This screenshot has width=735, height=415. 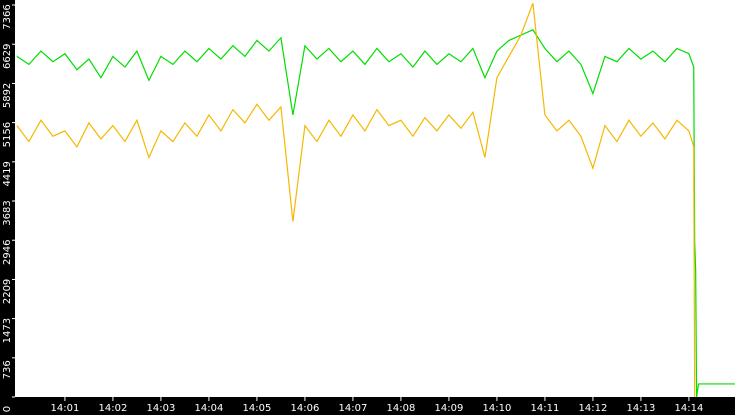 I want to click on y-tick-label: 6629, so click(x=7, y=55).